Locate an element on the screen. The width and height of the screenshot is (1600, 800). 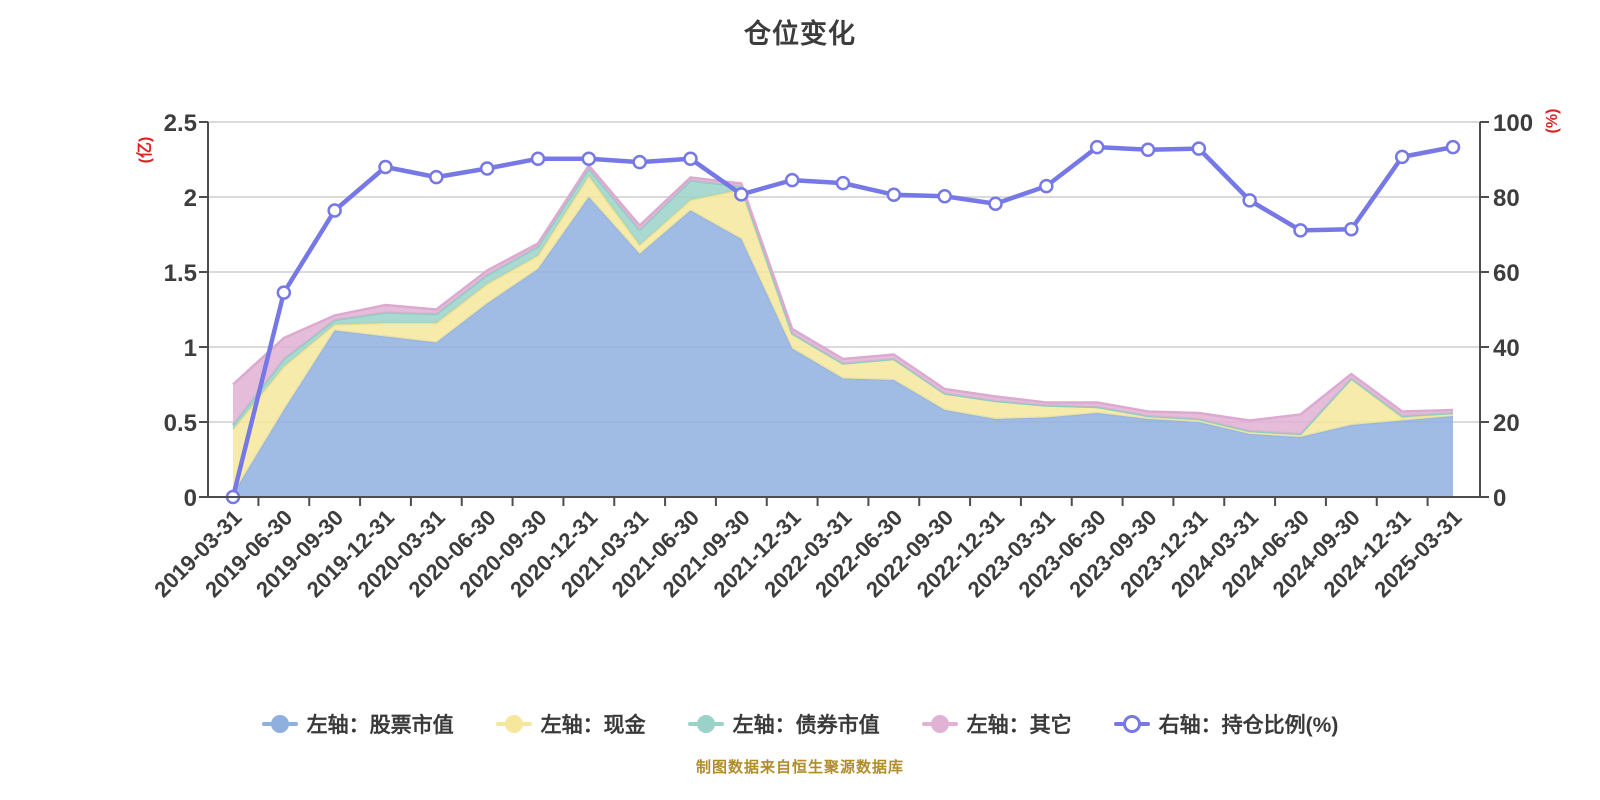
legend-item-0: 左轴：股票市值 is located at coordinates (357, 724).